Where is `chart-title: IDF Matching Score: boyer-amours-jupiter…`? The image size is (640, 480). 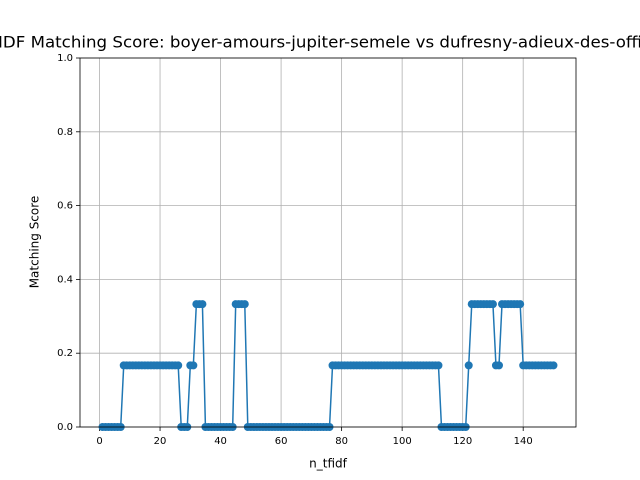
chart-title: IDF Matching Score: boyer-amours-jupiter… is located at coordinates (320, 42).